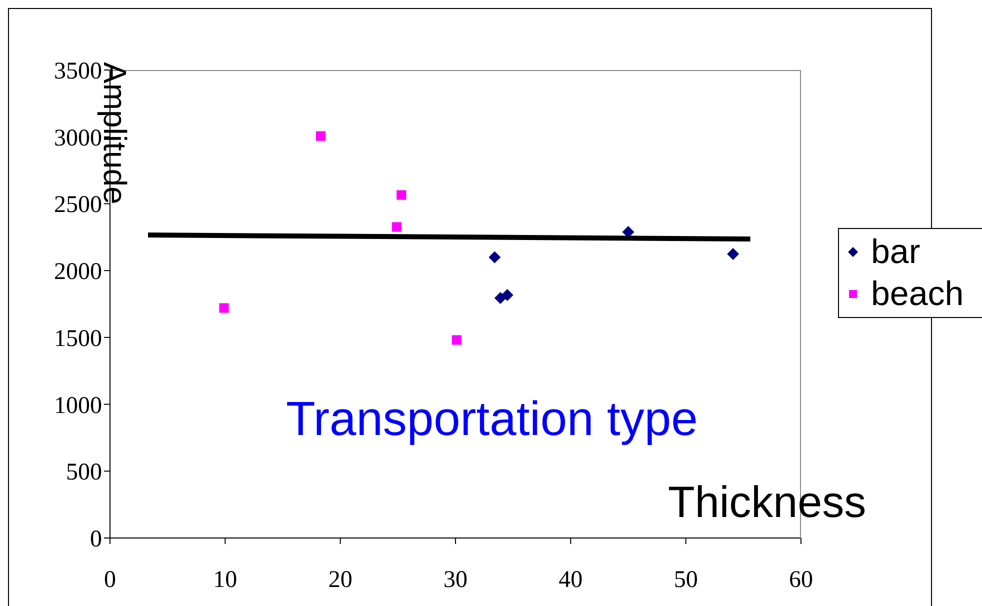  What do you see at coordinates (492, 419) in the screenshot?
I see `annotation: Transportation type` at bounding box center [492, 419].